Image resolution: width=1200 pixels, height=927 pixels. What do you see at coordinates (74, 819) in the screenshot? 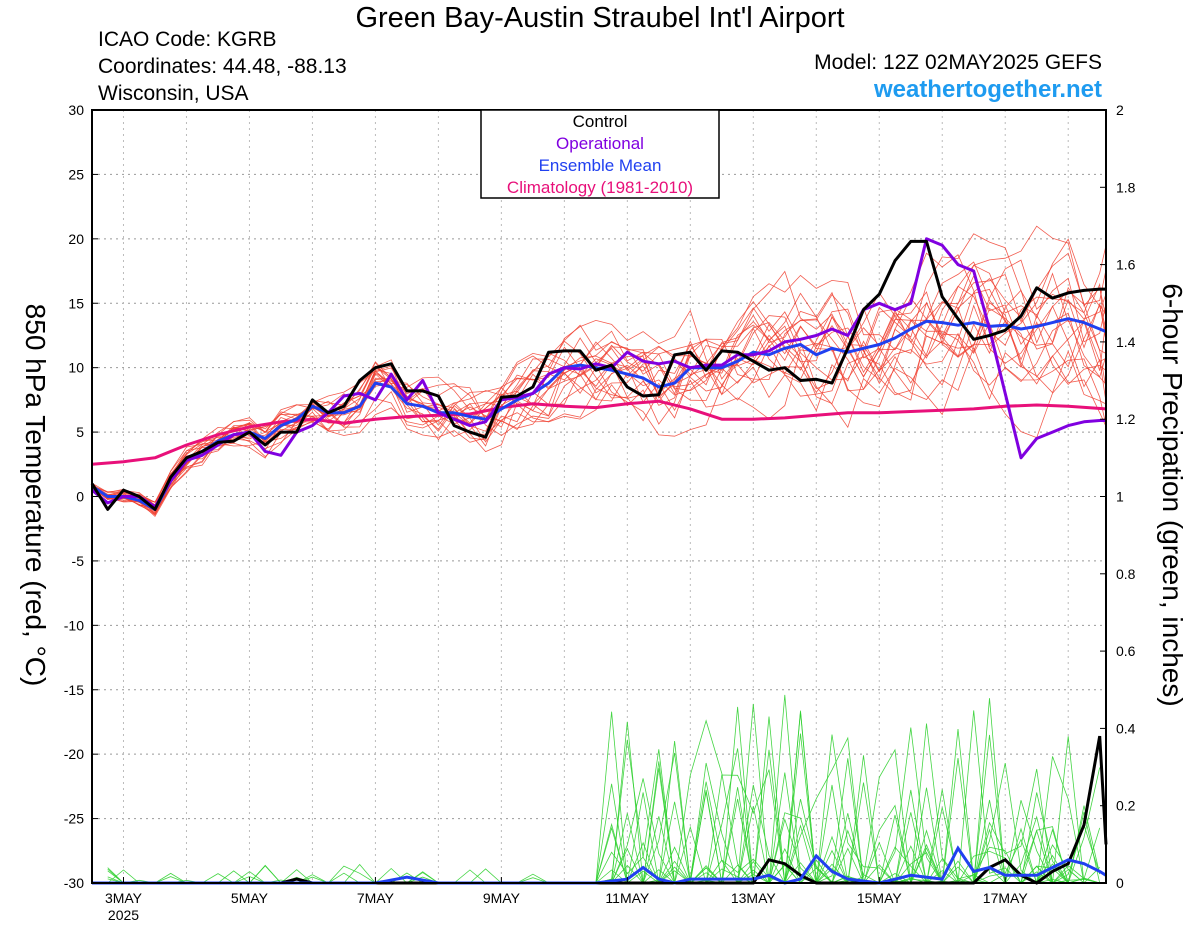
I see `tick-label-left: -25` at bounding box center [74, 819].